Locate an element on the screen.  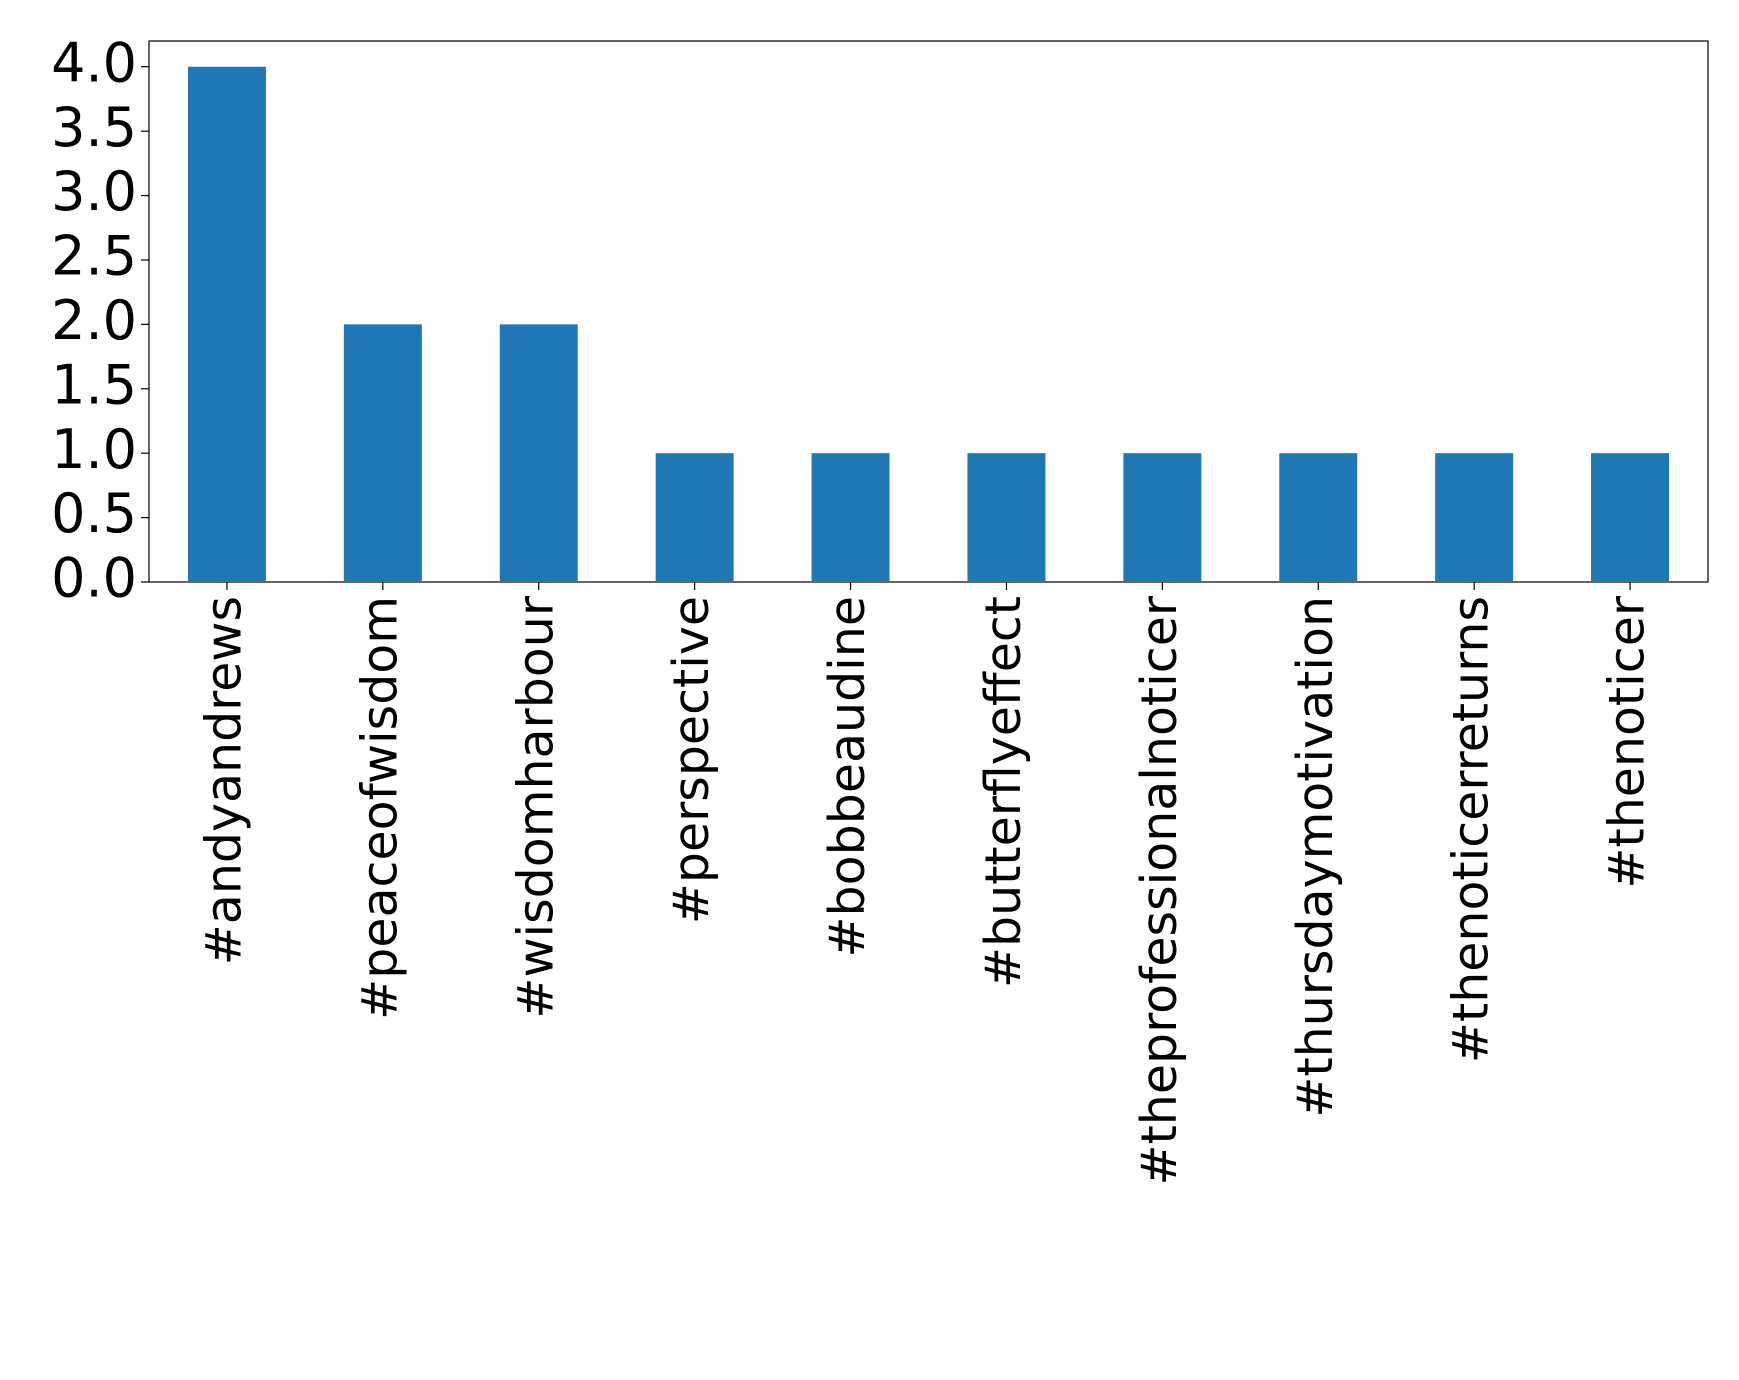
y-tick-label: 0.0 is located at coordinates (94, 578).